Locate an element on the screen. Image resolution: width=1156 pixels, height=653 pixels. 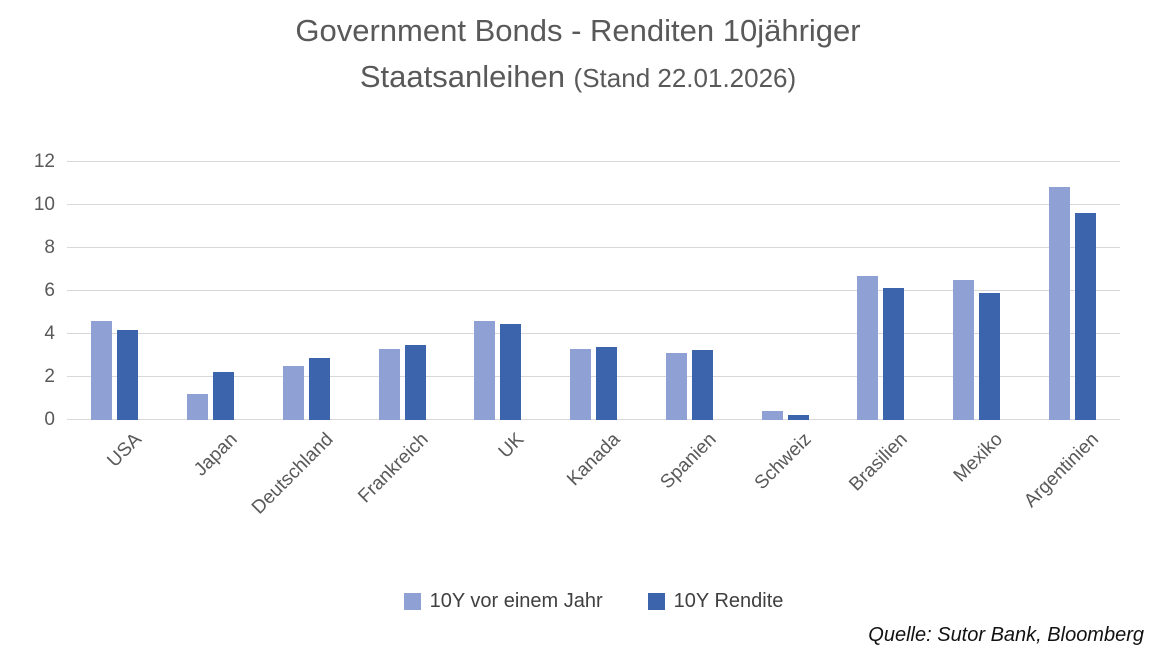
bar-Mexiko-10y-vor-einem-jahr is located at coordinates (963, 350).